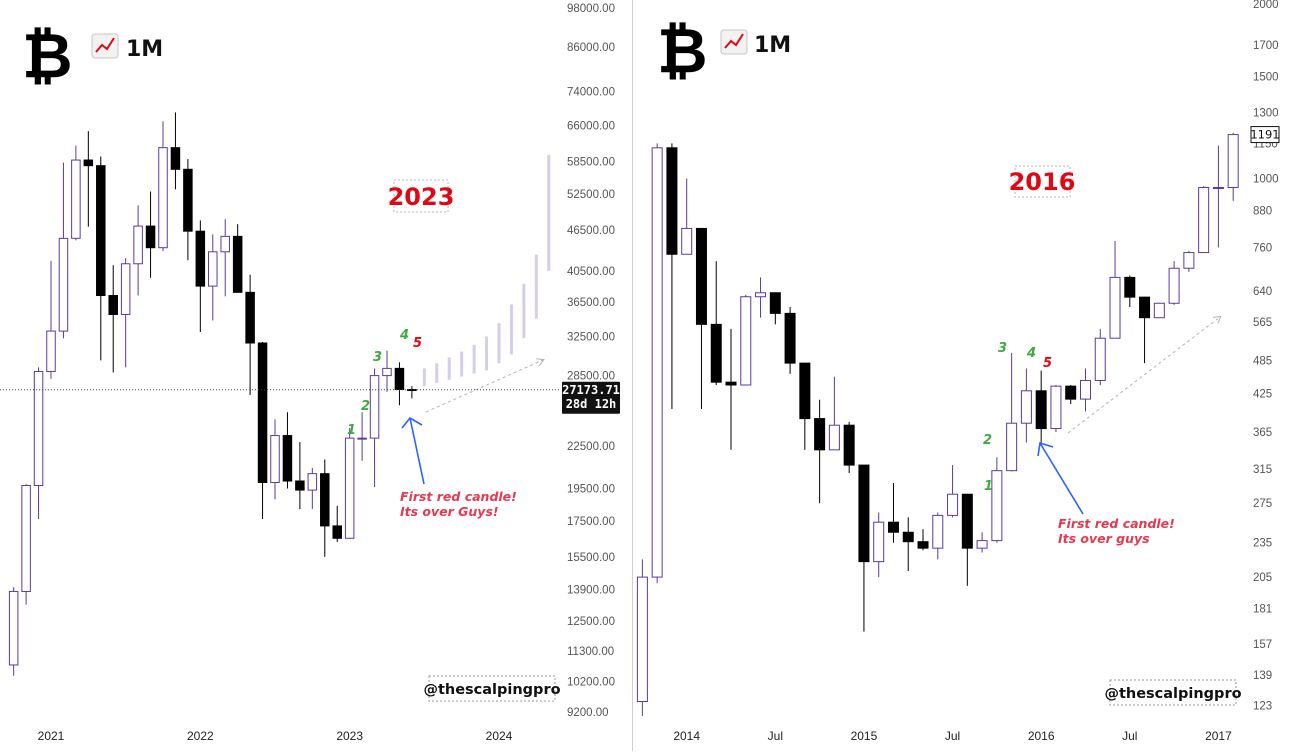 The height and width of the screenshot is (756, 1310). I want to click on left-year-label: 2023, so click(421, 197).